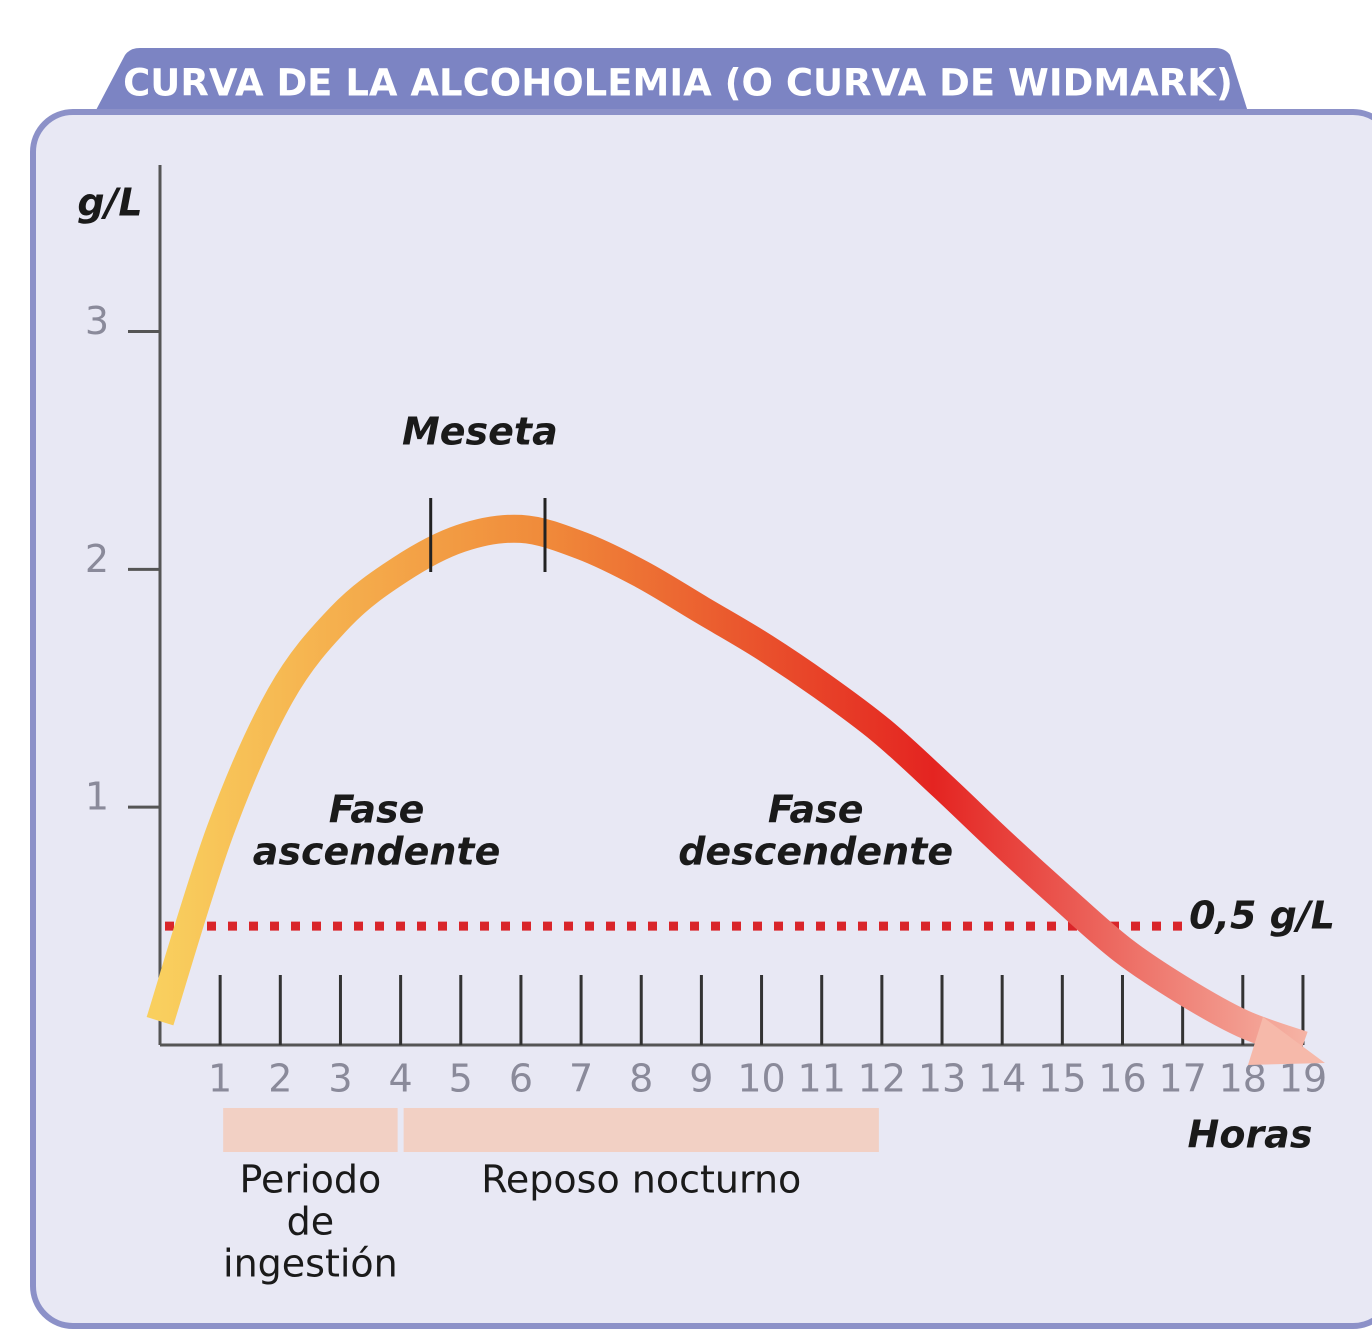 The width and height of the screenshot is (1372, 1334). What do you see at coordinates (641, 1079) in the screenshot?
I see `x-tick-label: 8` at bounding box center [641, 1079].